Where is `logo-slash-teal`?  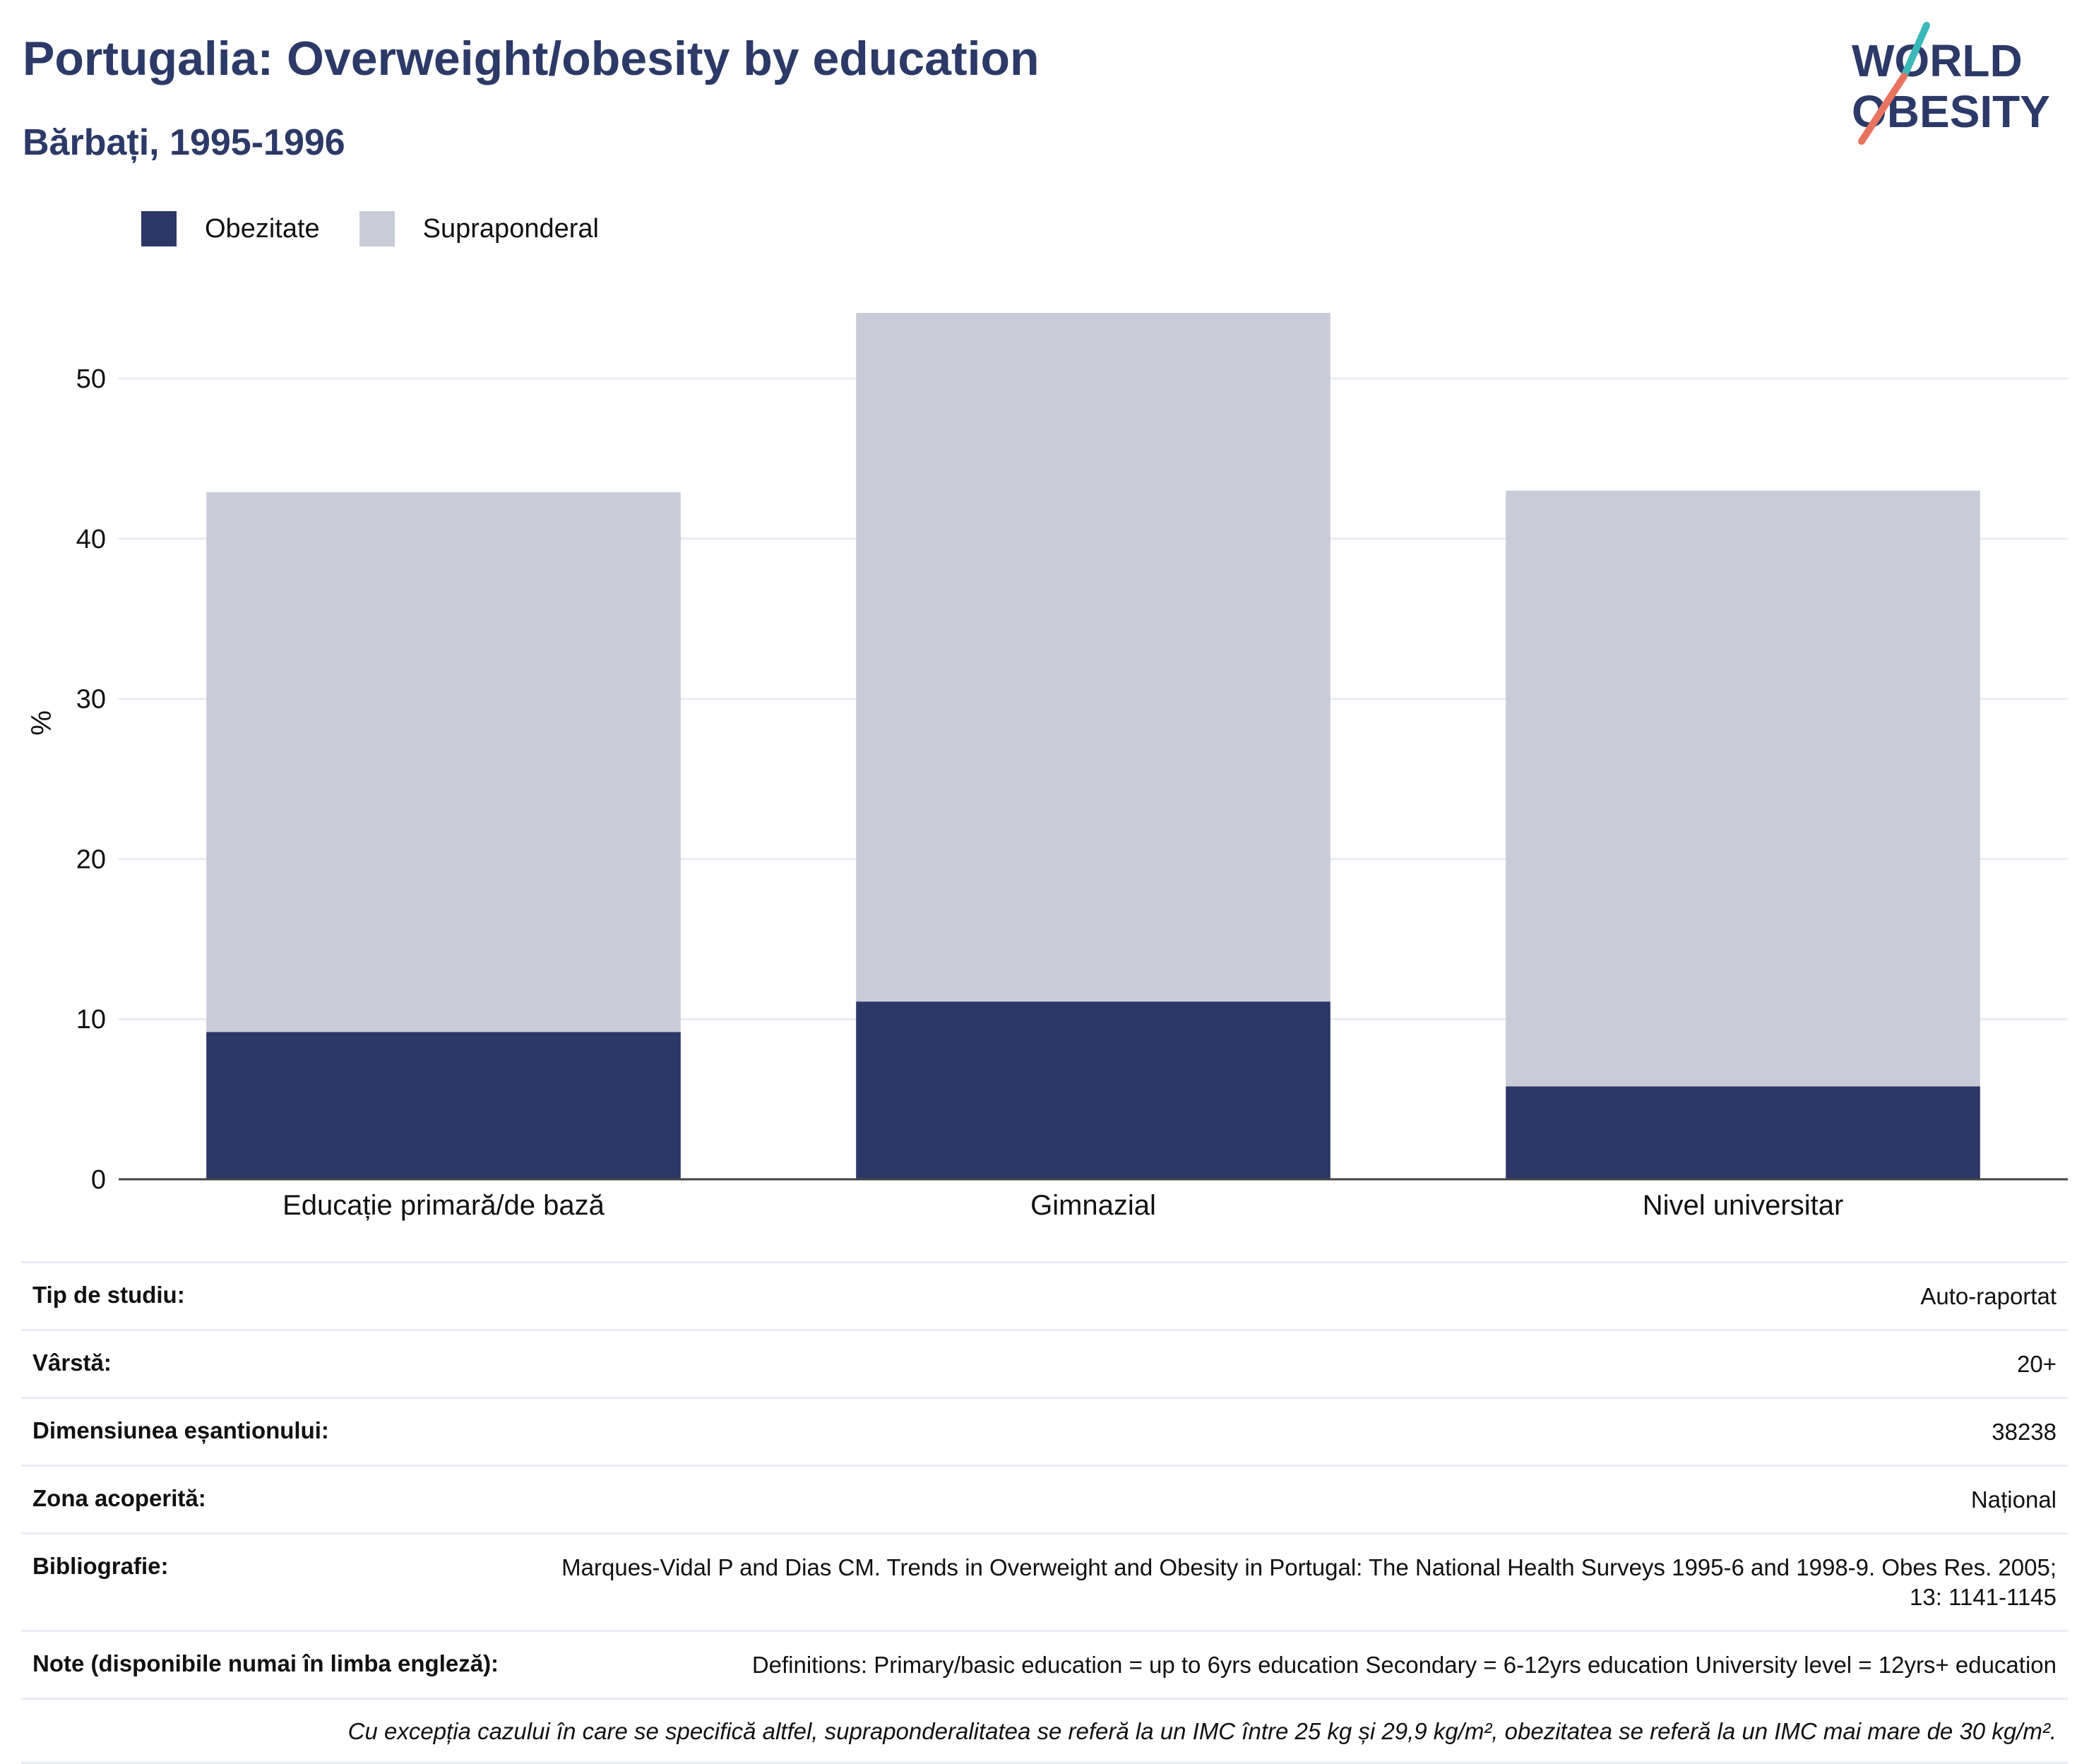
logo-slash-teal is located at coordinates (1915, 51).